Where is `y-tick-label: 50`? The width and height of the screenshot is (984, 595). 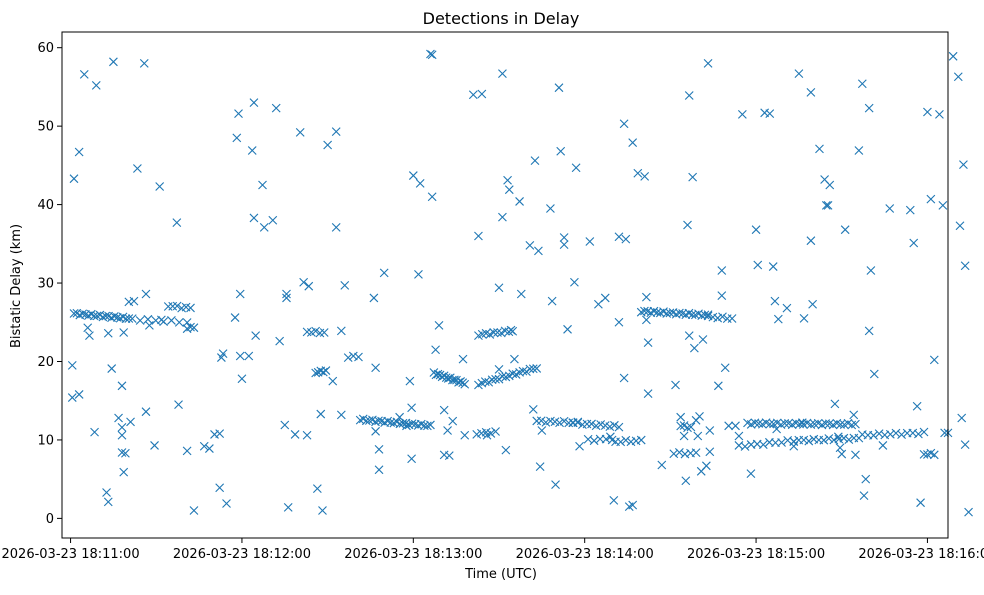 y-tick-label: 50 is located at coordinates (45, 127).